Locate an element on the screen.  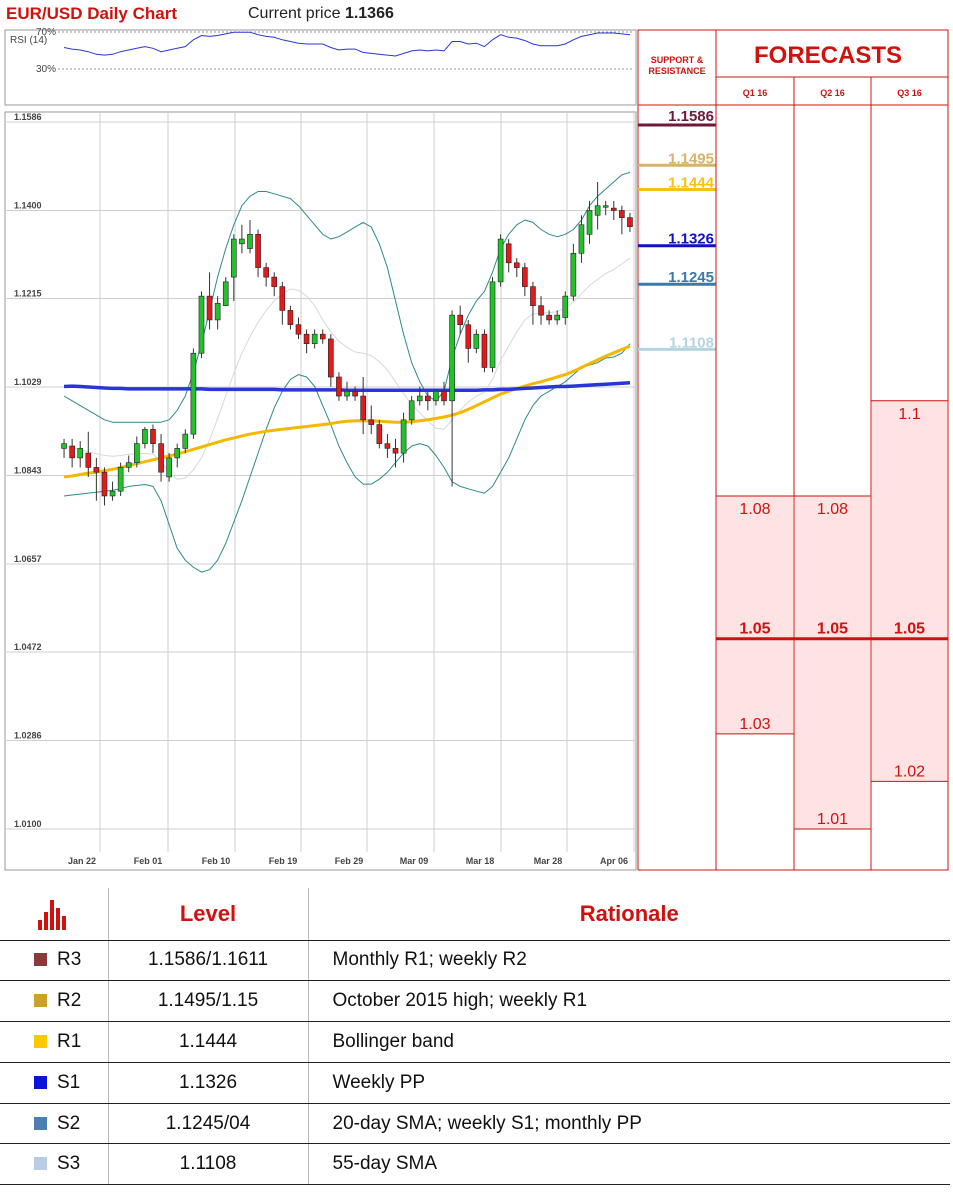
sr-level-label: 1.1245 is located at coordinates (691, 277).